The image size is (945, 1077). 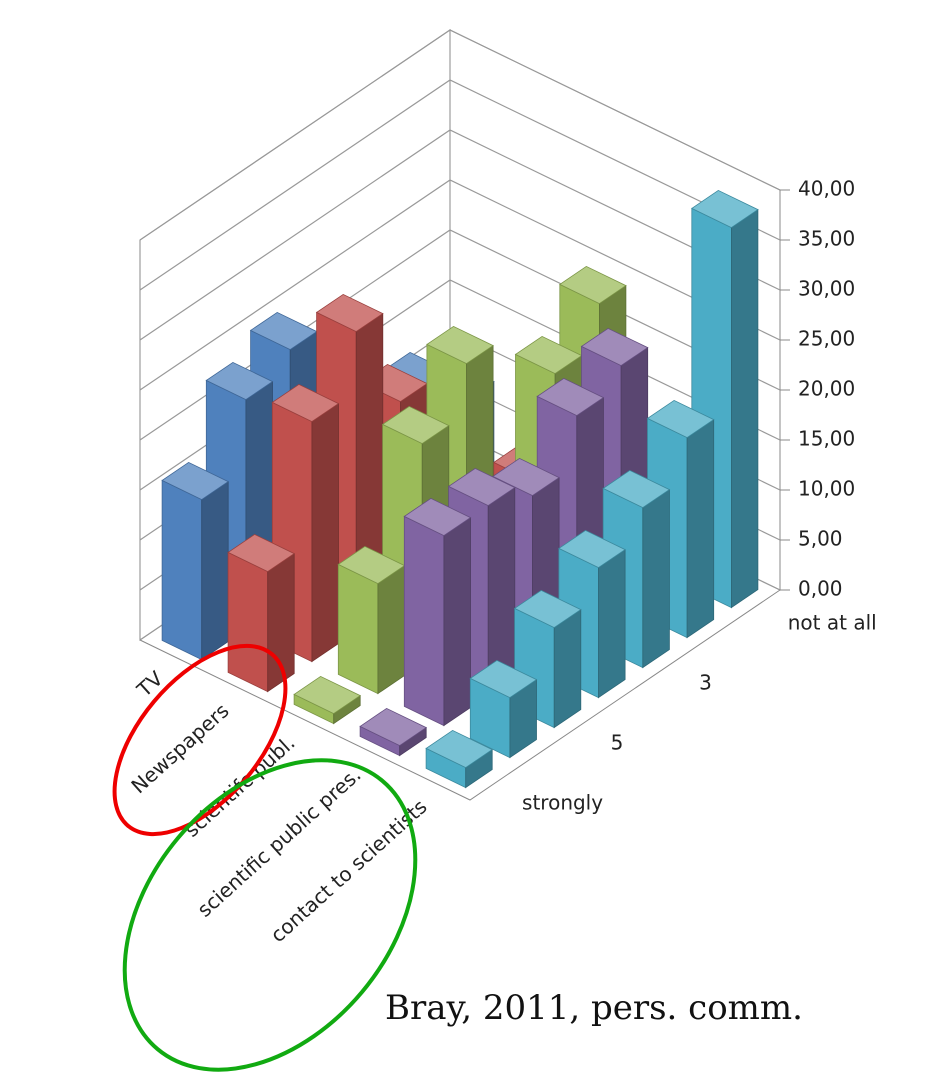 I want to click on depth-tick-label: 3, so click(x=705, y=682).